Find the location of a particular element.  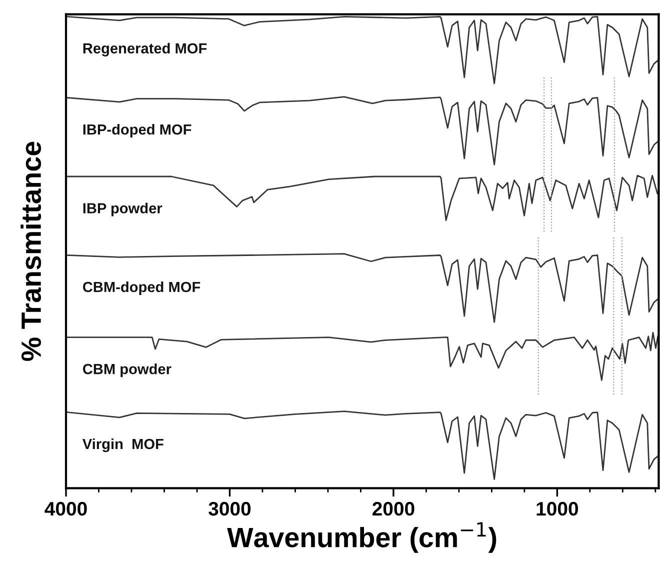

y-axis-title: % Transmittance is located at coordinates (31, 251).